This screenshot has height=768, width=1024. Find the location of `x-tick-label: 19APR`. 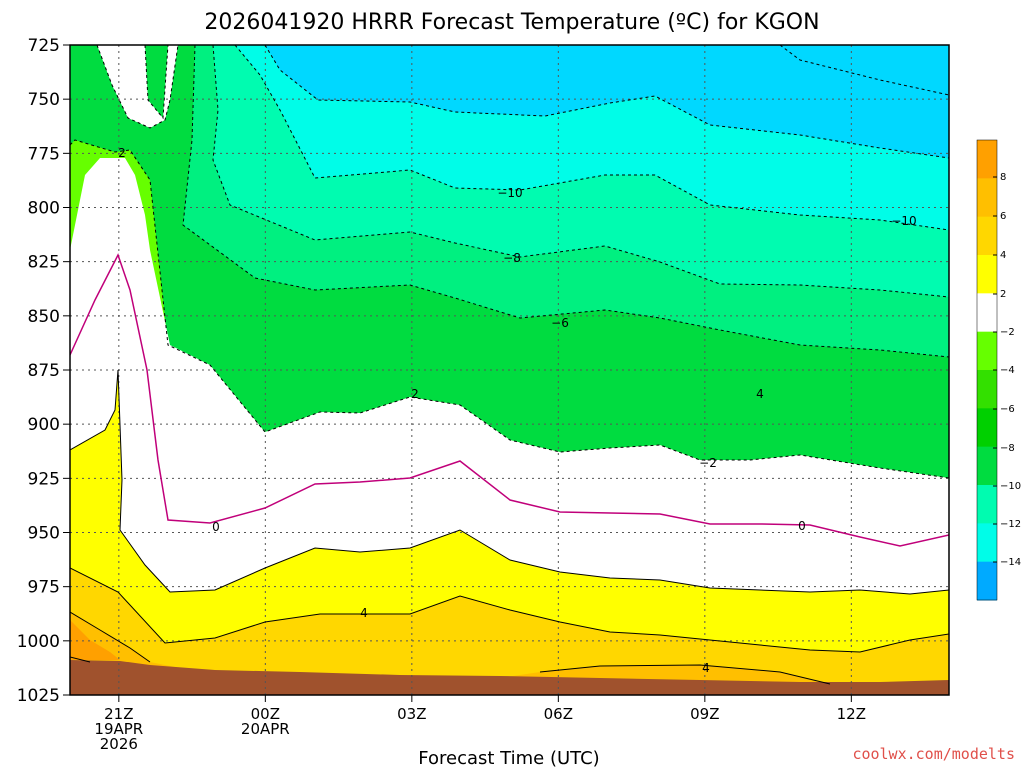

x-tick-label: 19APR is located at coordinates (118, 729).